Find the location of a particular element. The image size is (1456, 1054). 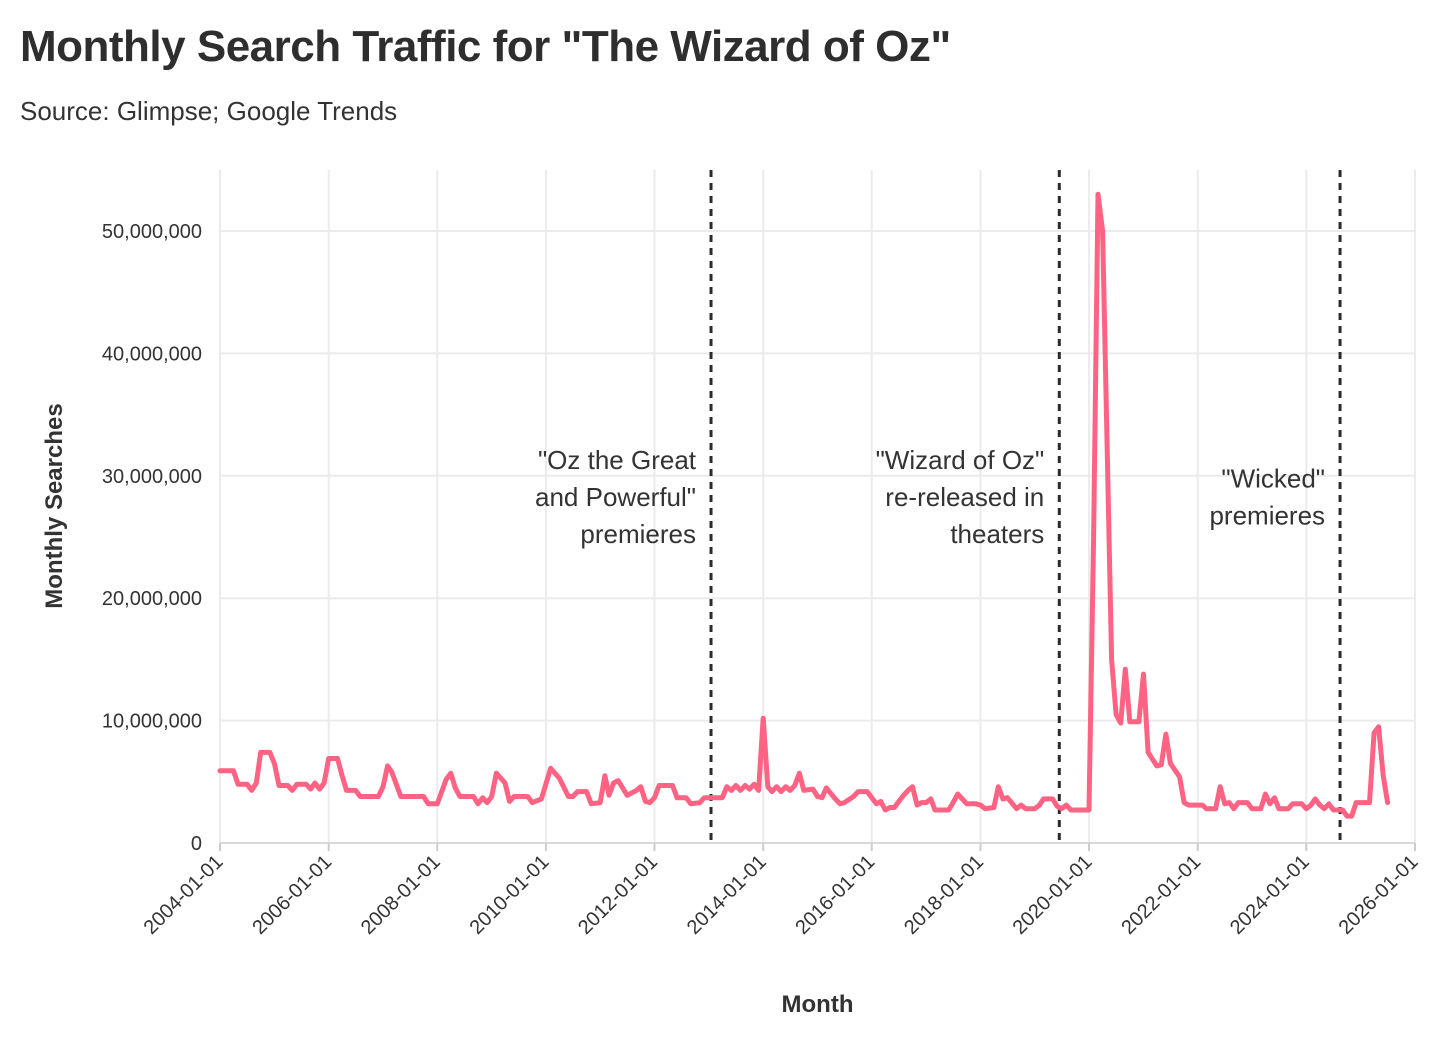

x-tick-label: 2008-01-01 is located at coordinates (401, 895).